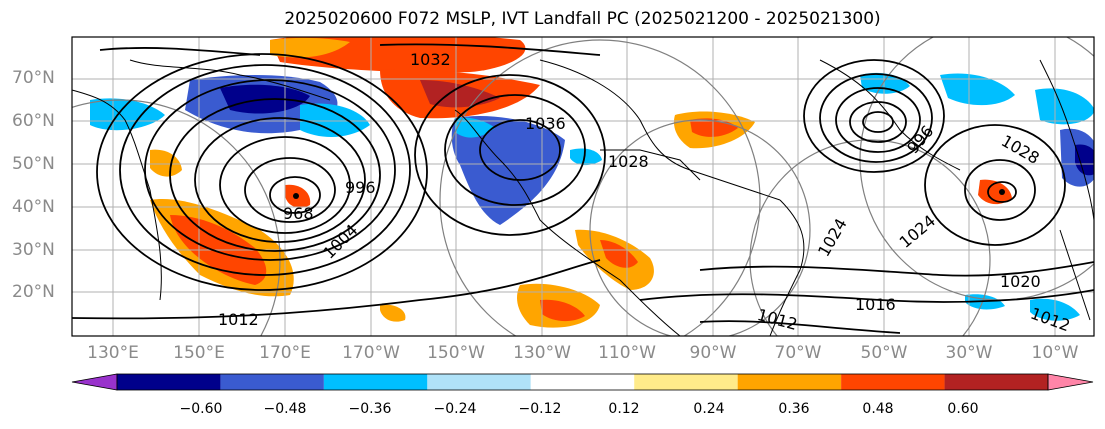  Describe the element at coordinates (113, 353) in the screenshot. I see `lon-label: 130°E` at that location.